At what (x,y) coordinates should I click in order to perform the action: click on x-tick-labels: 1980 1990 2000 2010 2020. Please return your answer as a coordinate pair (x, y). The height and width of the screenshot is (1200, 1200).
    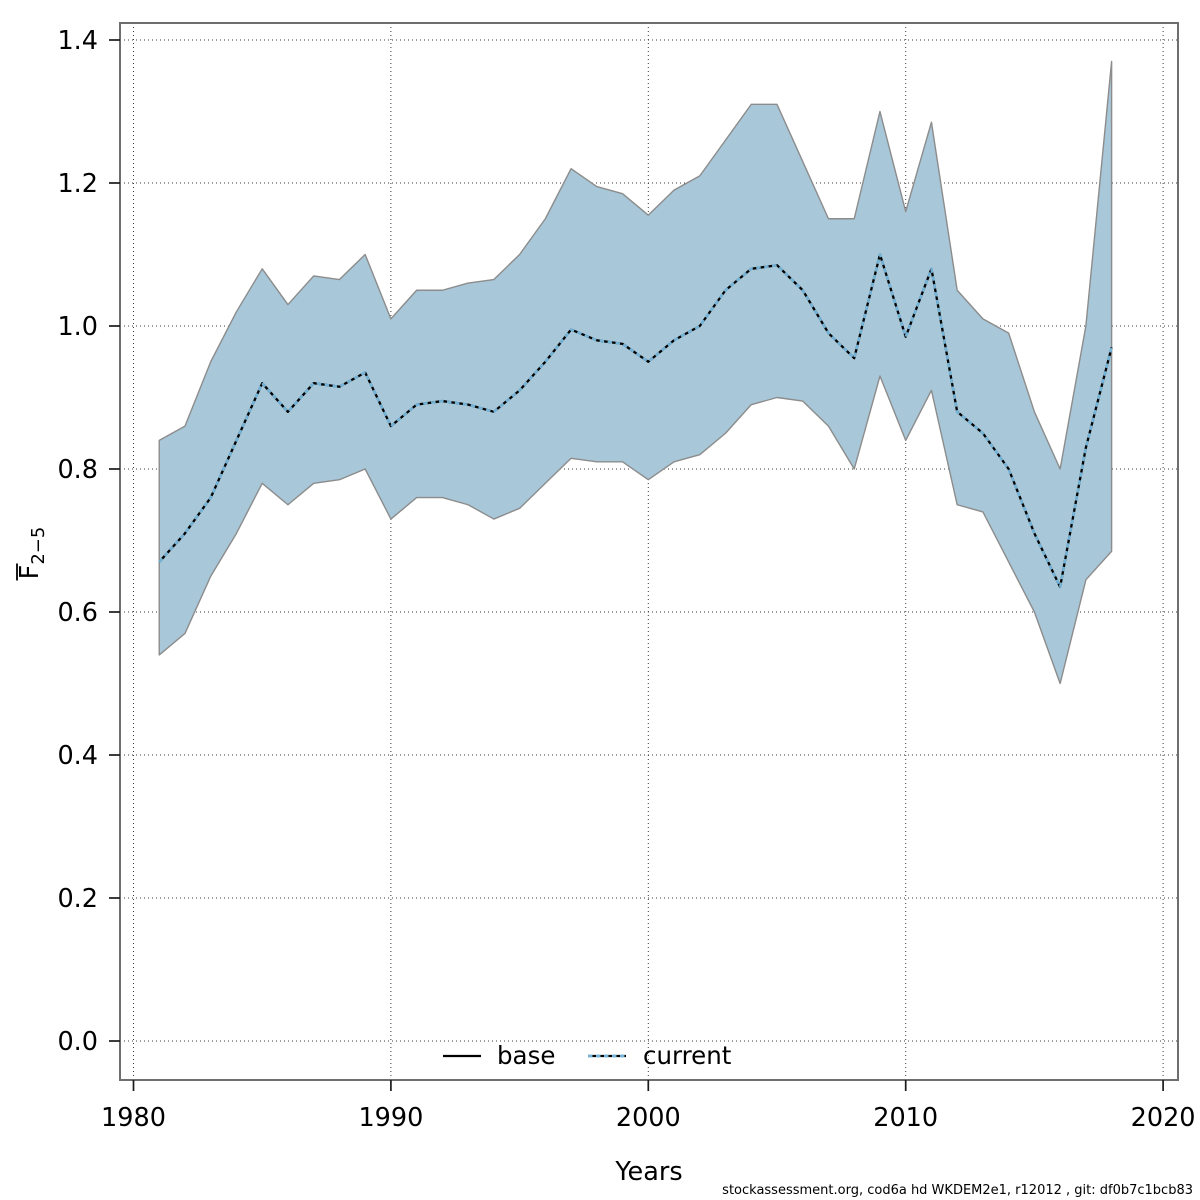
    Looking at the image, I should click on (648, 1118).